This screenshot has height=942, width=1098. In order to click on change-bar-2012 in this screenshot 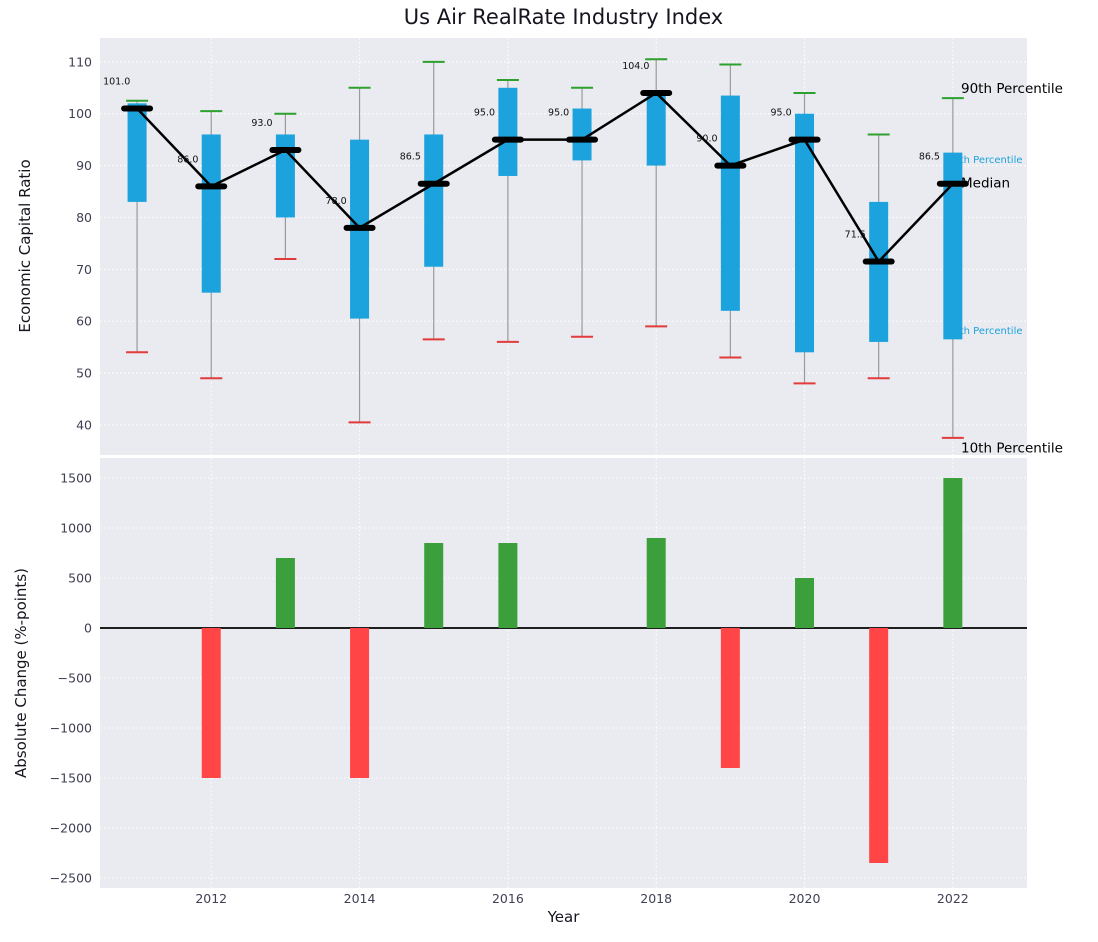, I will do `click(211, 703)`.